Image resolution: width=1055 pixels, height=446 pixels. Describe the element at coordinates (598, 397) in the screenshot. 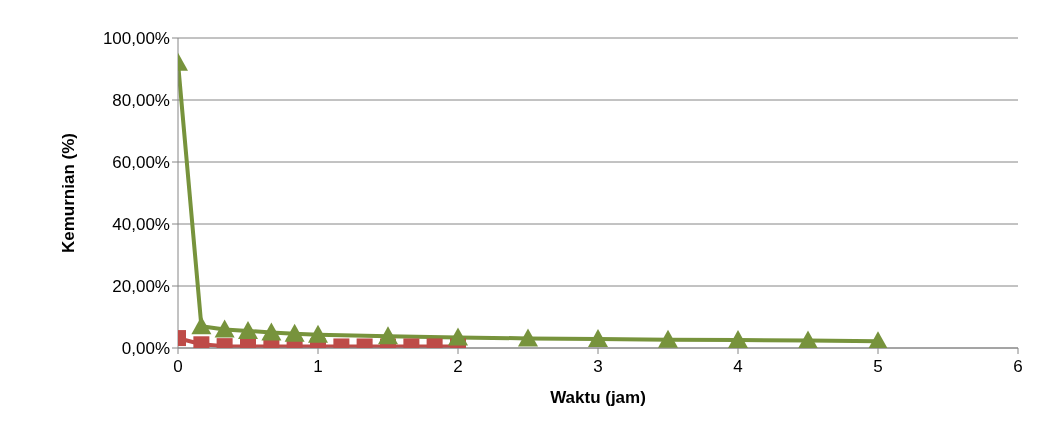

I see `x-axis-title: Waktu (jam)` at that location.